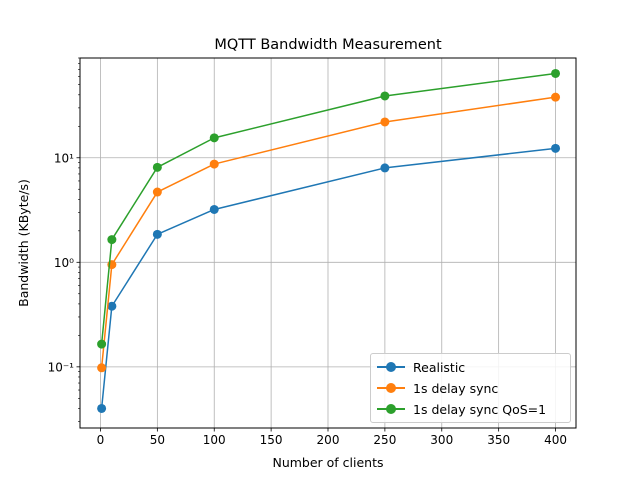 Image resolution: width=640 pixels, height=480 pixels. Describe the element at coordinates (480, 409) in the screenshot. I see `legend-label: 1s delay sync QoS=1` at that location.